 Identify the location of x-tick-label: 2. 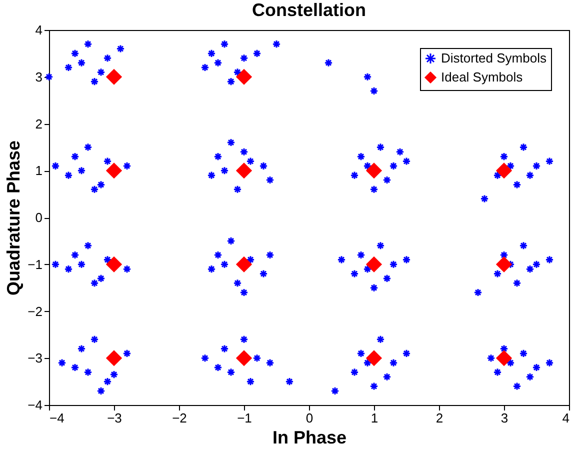
(440, 418).